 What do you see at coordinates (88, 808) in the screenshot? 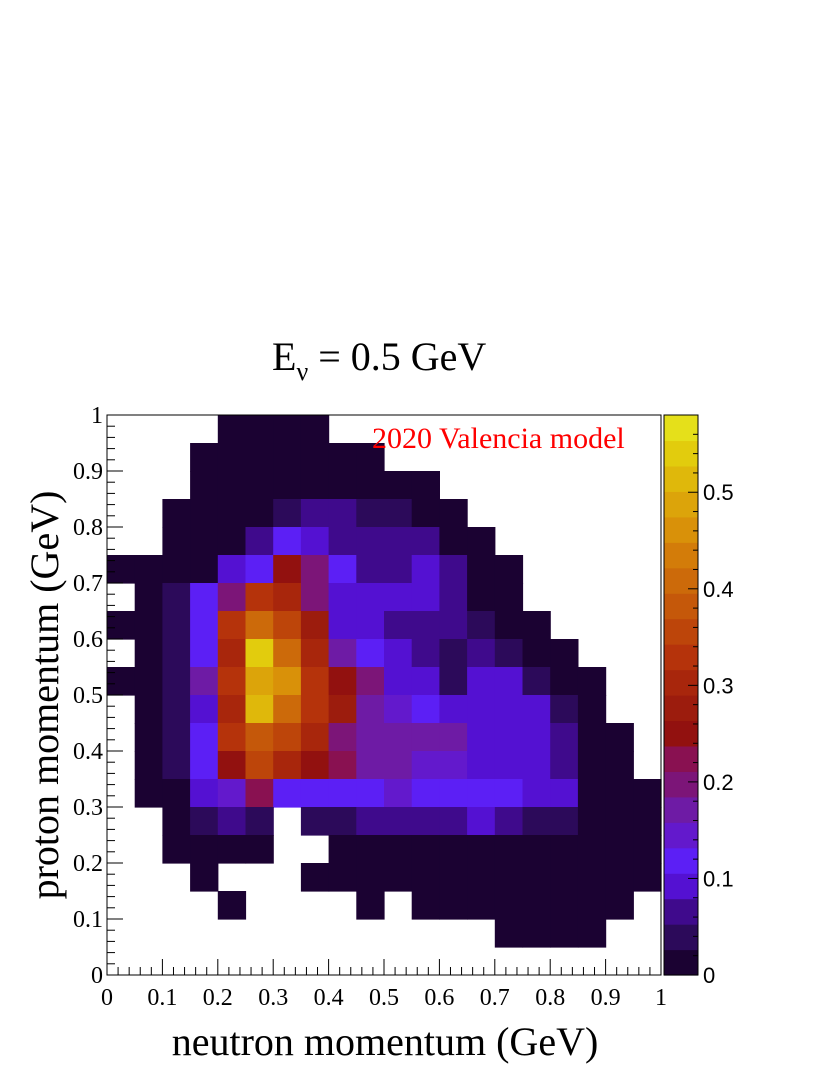
I see `y-tick-label: 0.3` at bounding box center [88, 808].